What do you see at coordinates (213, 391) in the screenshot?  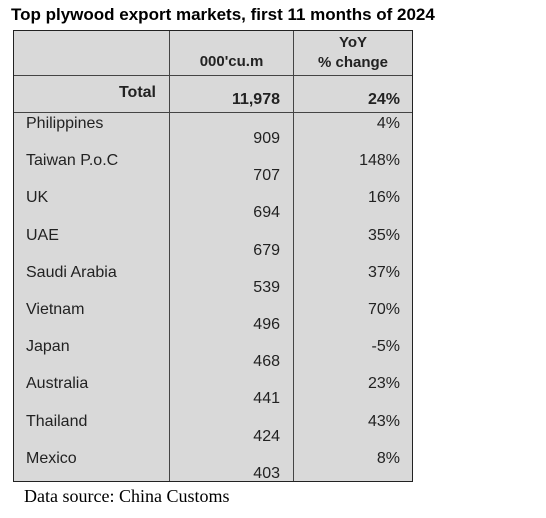 I see `table-row: Australia 441 23%` at bounding box center [213, 391].